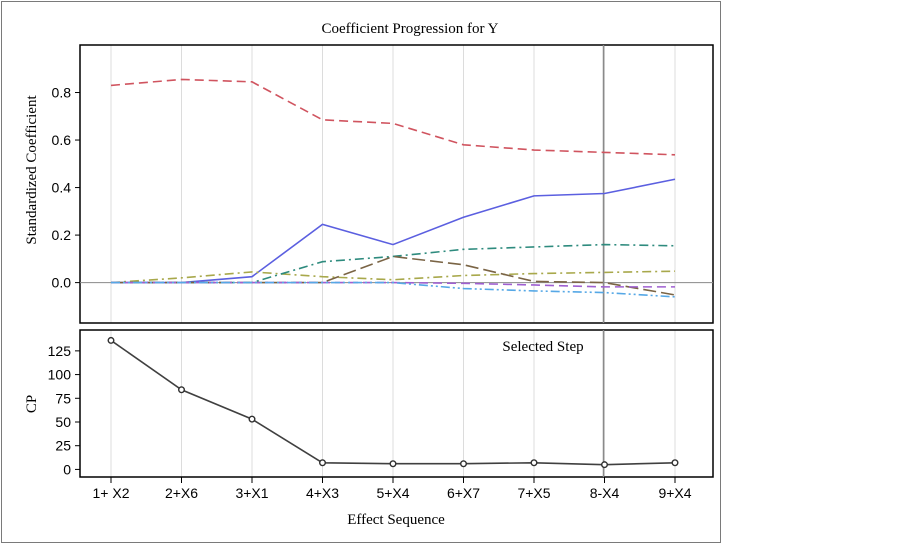 The width and height of the screenshot is (903, 548). Describe the element at coordinates (62, 283) in the screenshot. I see `coefficient-y-tick-label: 0.0` at that location.